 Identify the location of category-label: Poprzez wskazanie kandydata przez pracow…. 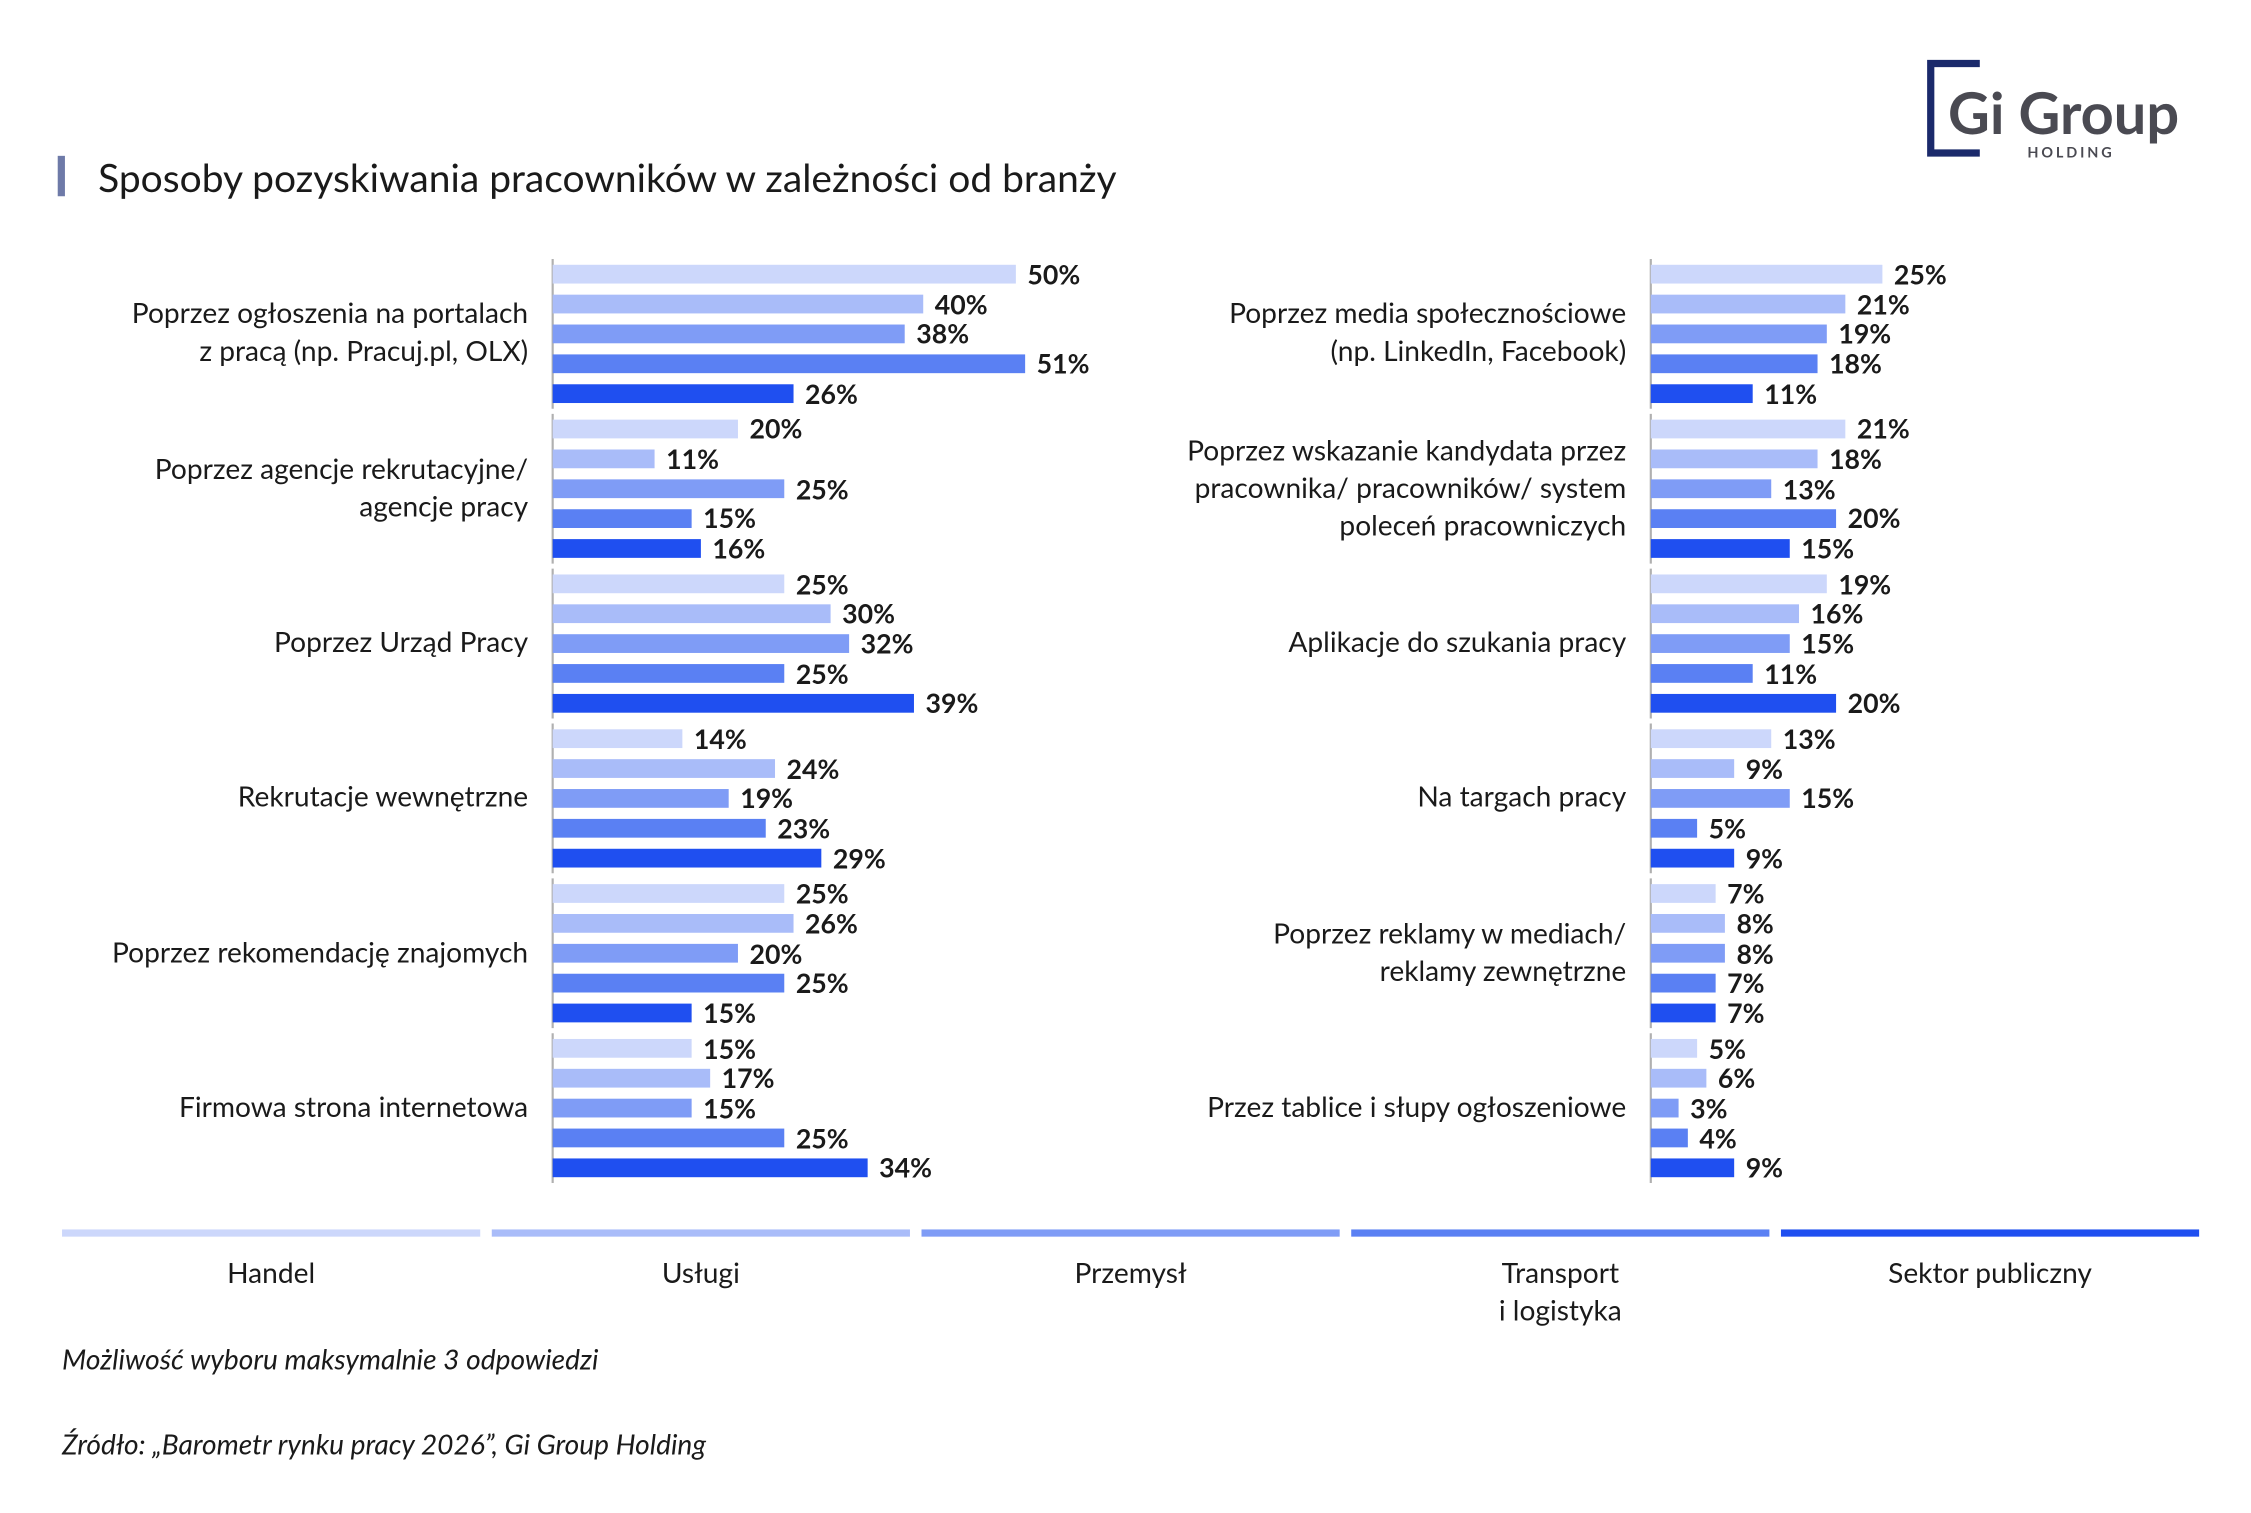
(1407, 488).